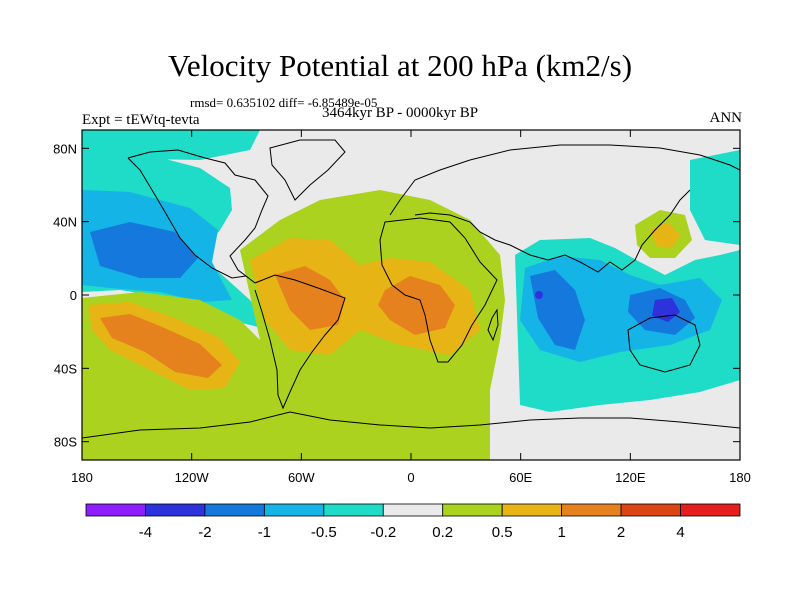 The width and height of the screenshot is (800, 600). What do you see at coordinates (187, 218) in the screenshot?
I see `coast-north-america-west` at bounding box center [187, 218].